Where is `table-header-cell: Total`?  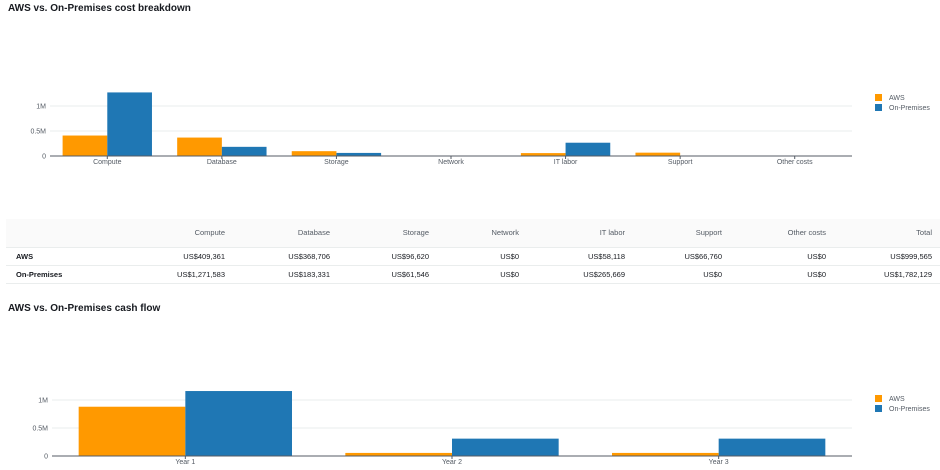
table-header-cell: Total is located at coordinates (887, 233).